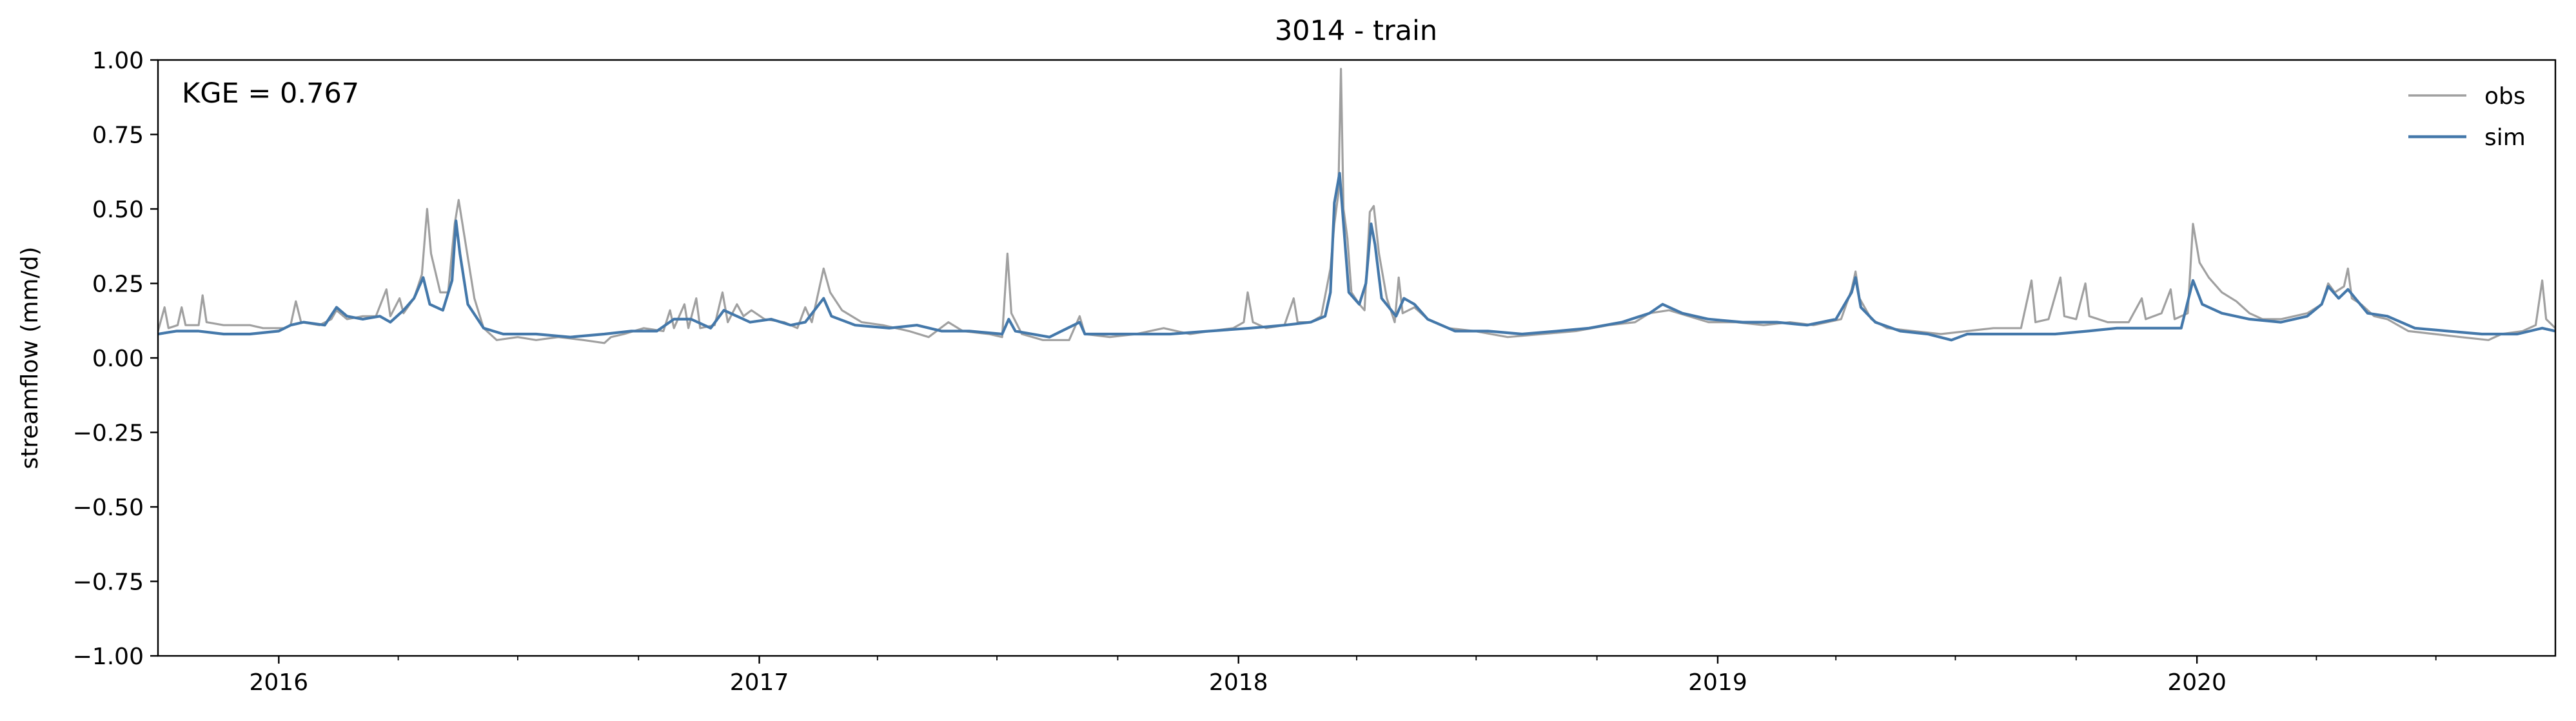 Image resolution: width=2576 pixels, height=721 pixels. Describe the element at coordinates (2505, 96) in the screenshot. I see `legend-label-obs: obs` at that location.